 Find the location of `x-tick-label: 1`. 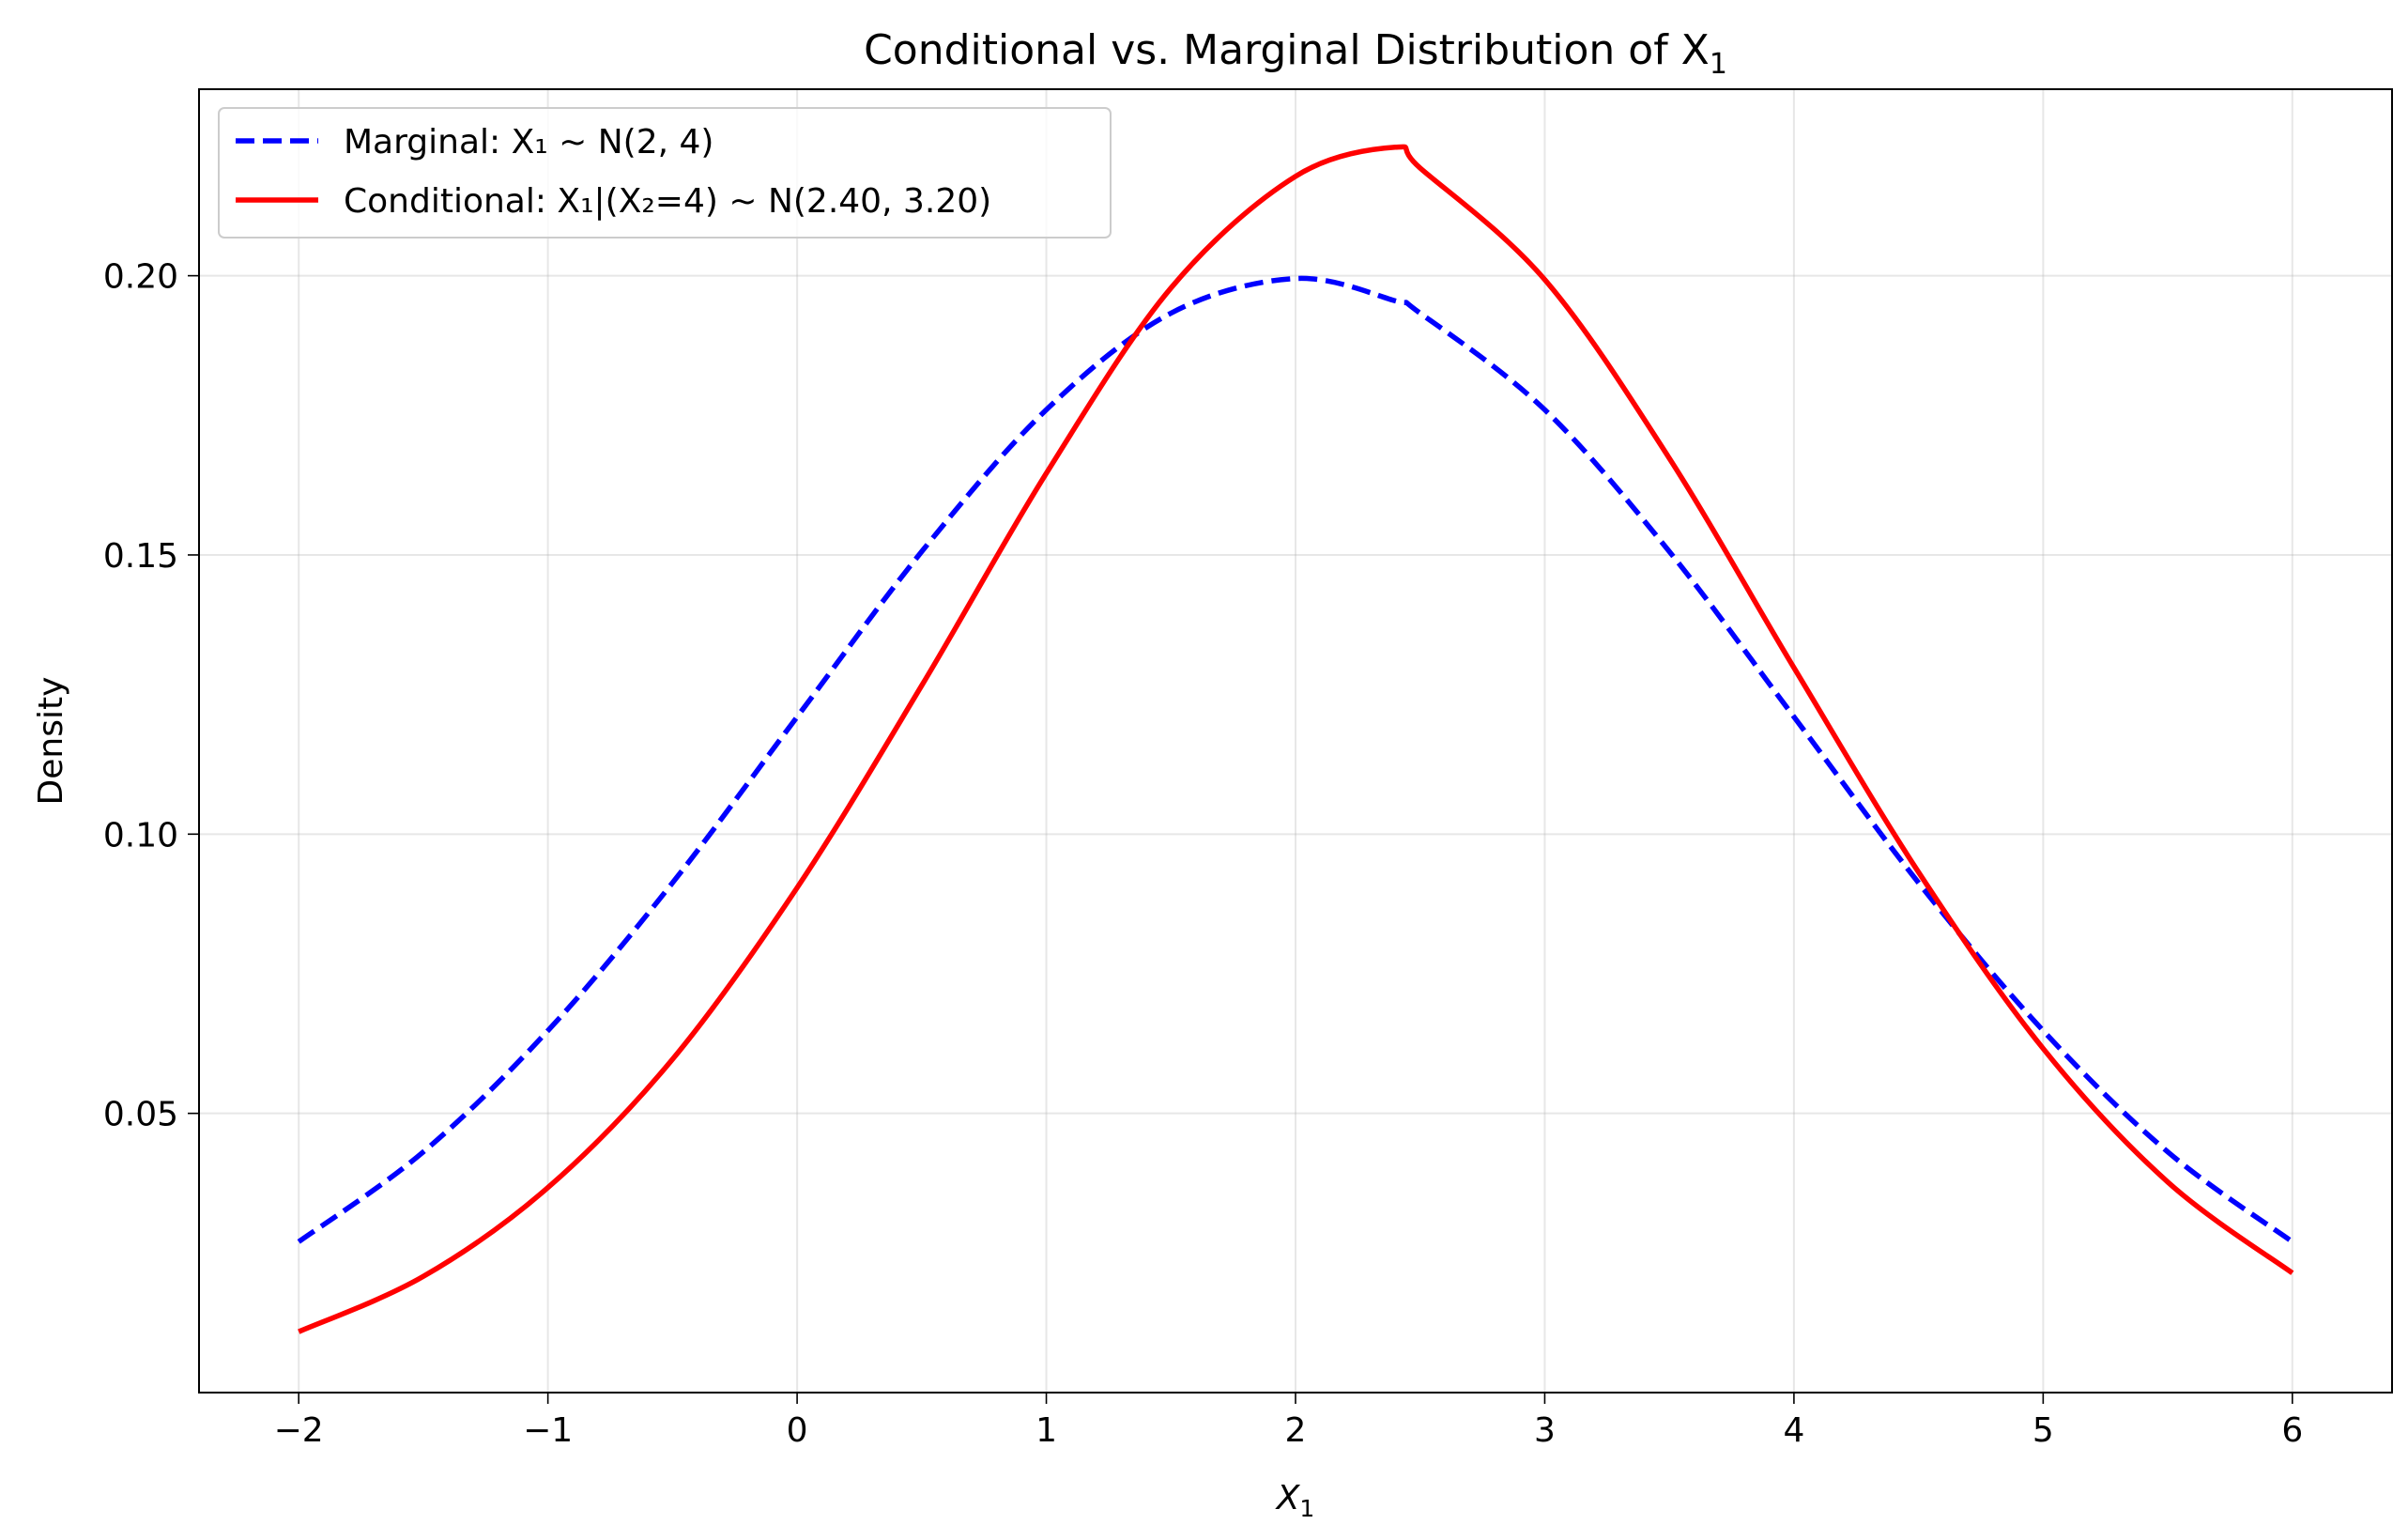

x-tick-label: 1 is located at coordinates (1046, 1430).